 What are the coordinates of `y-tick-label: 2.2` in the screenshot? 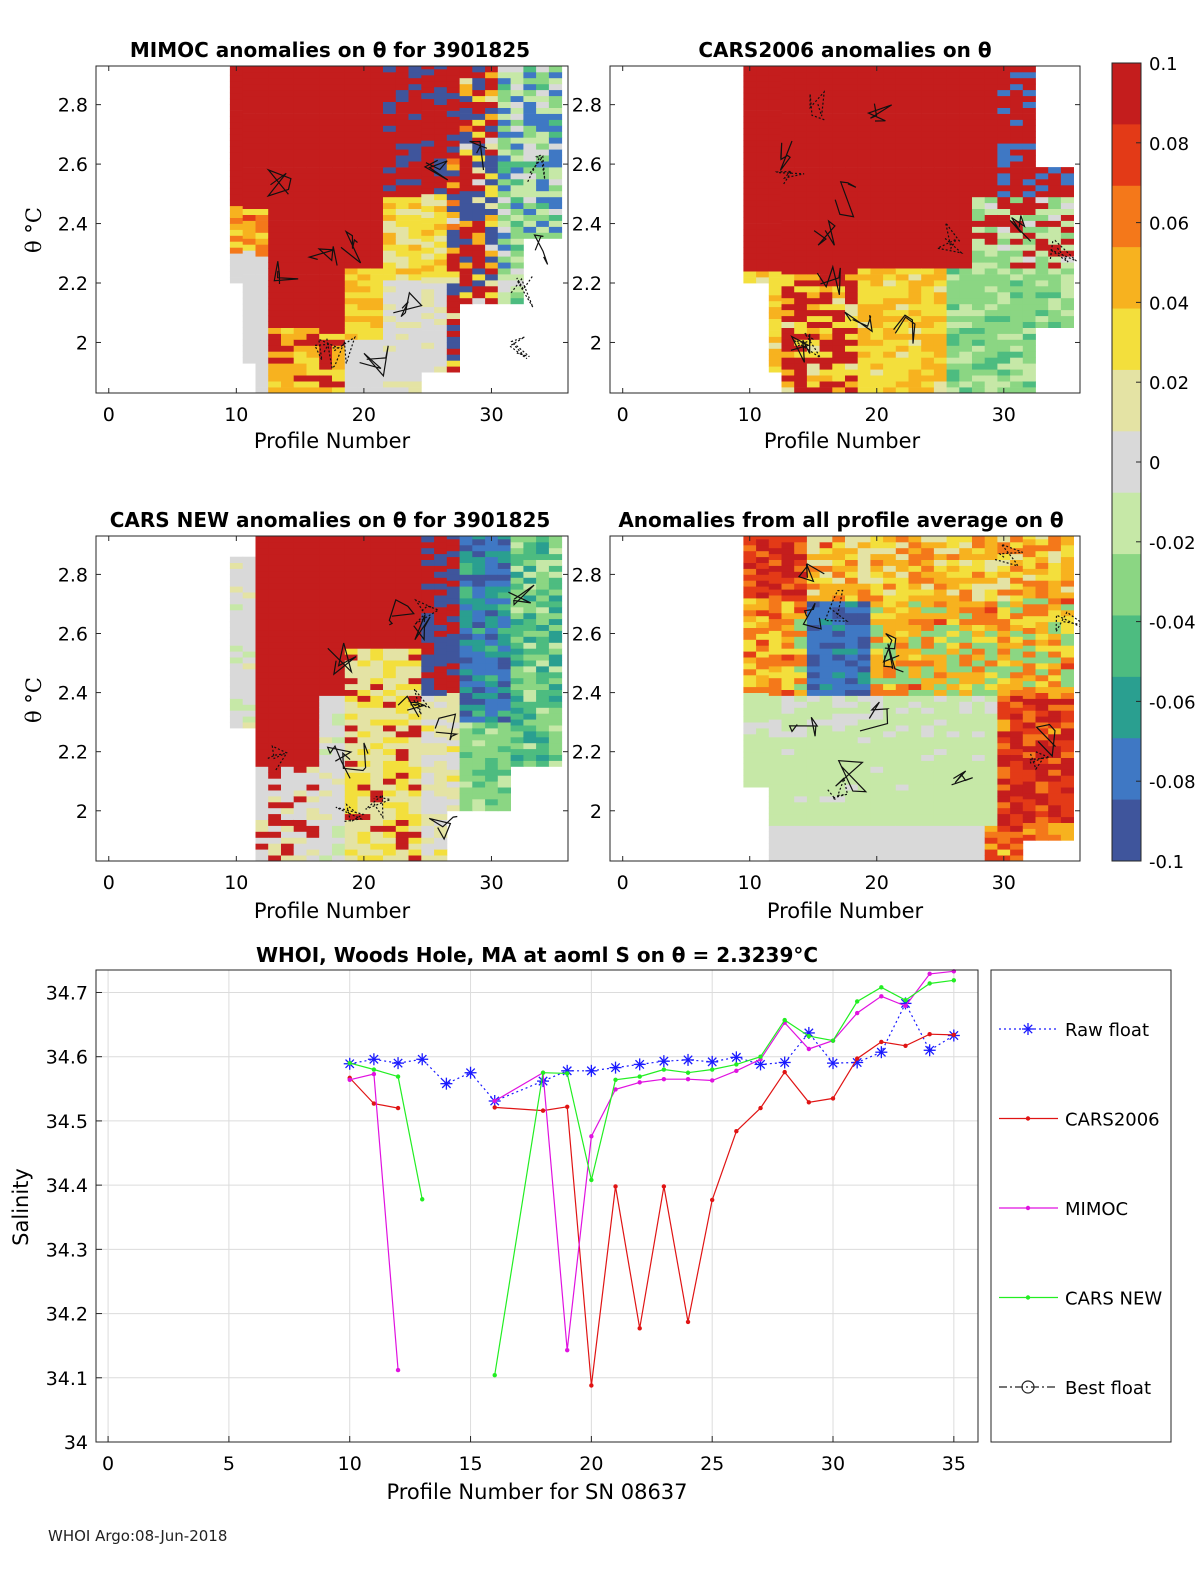 It's located at (587, 284).